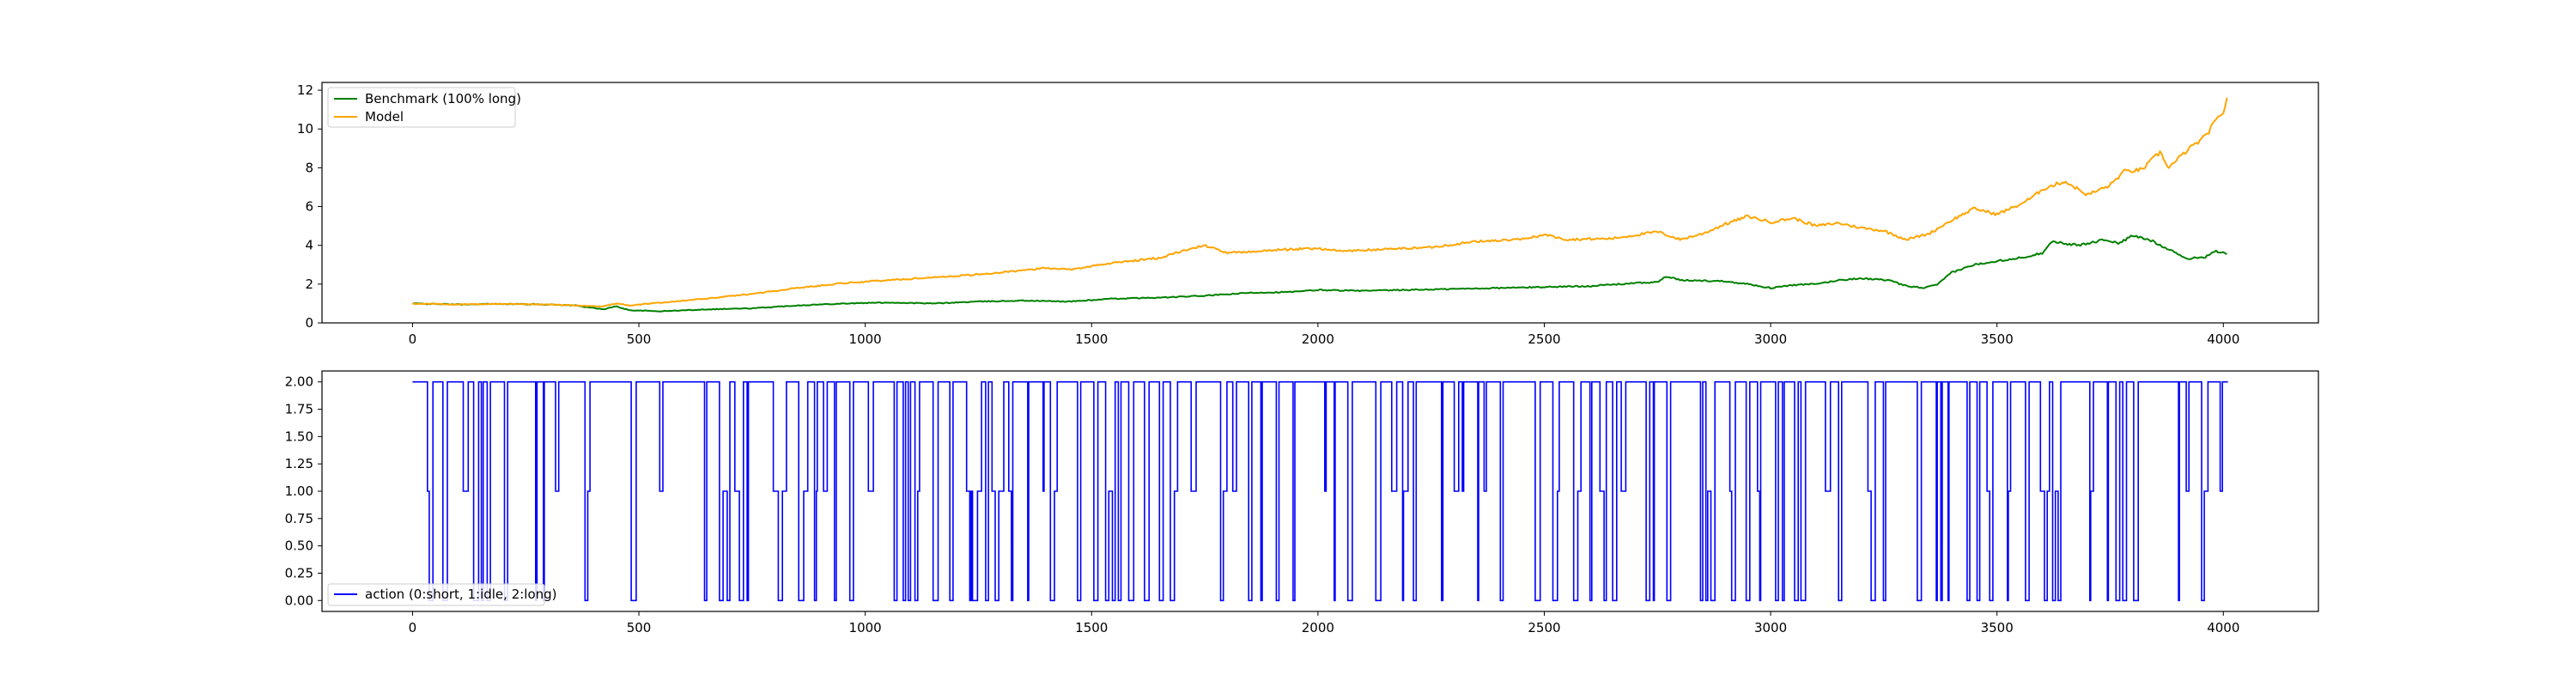 This screenshot has width=2576, height=687. What do you see at coordinates (309, 323) in the screenshot?
I see `equity-y-tick-label: 0` at bounding box center [309, 323].